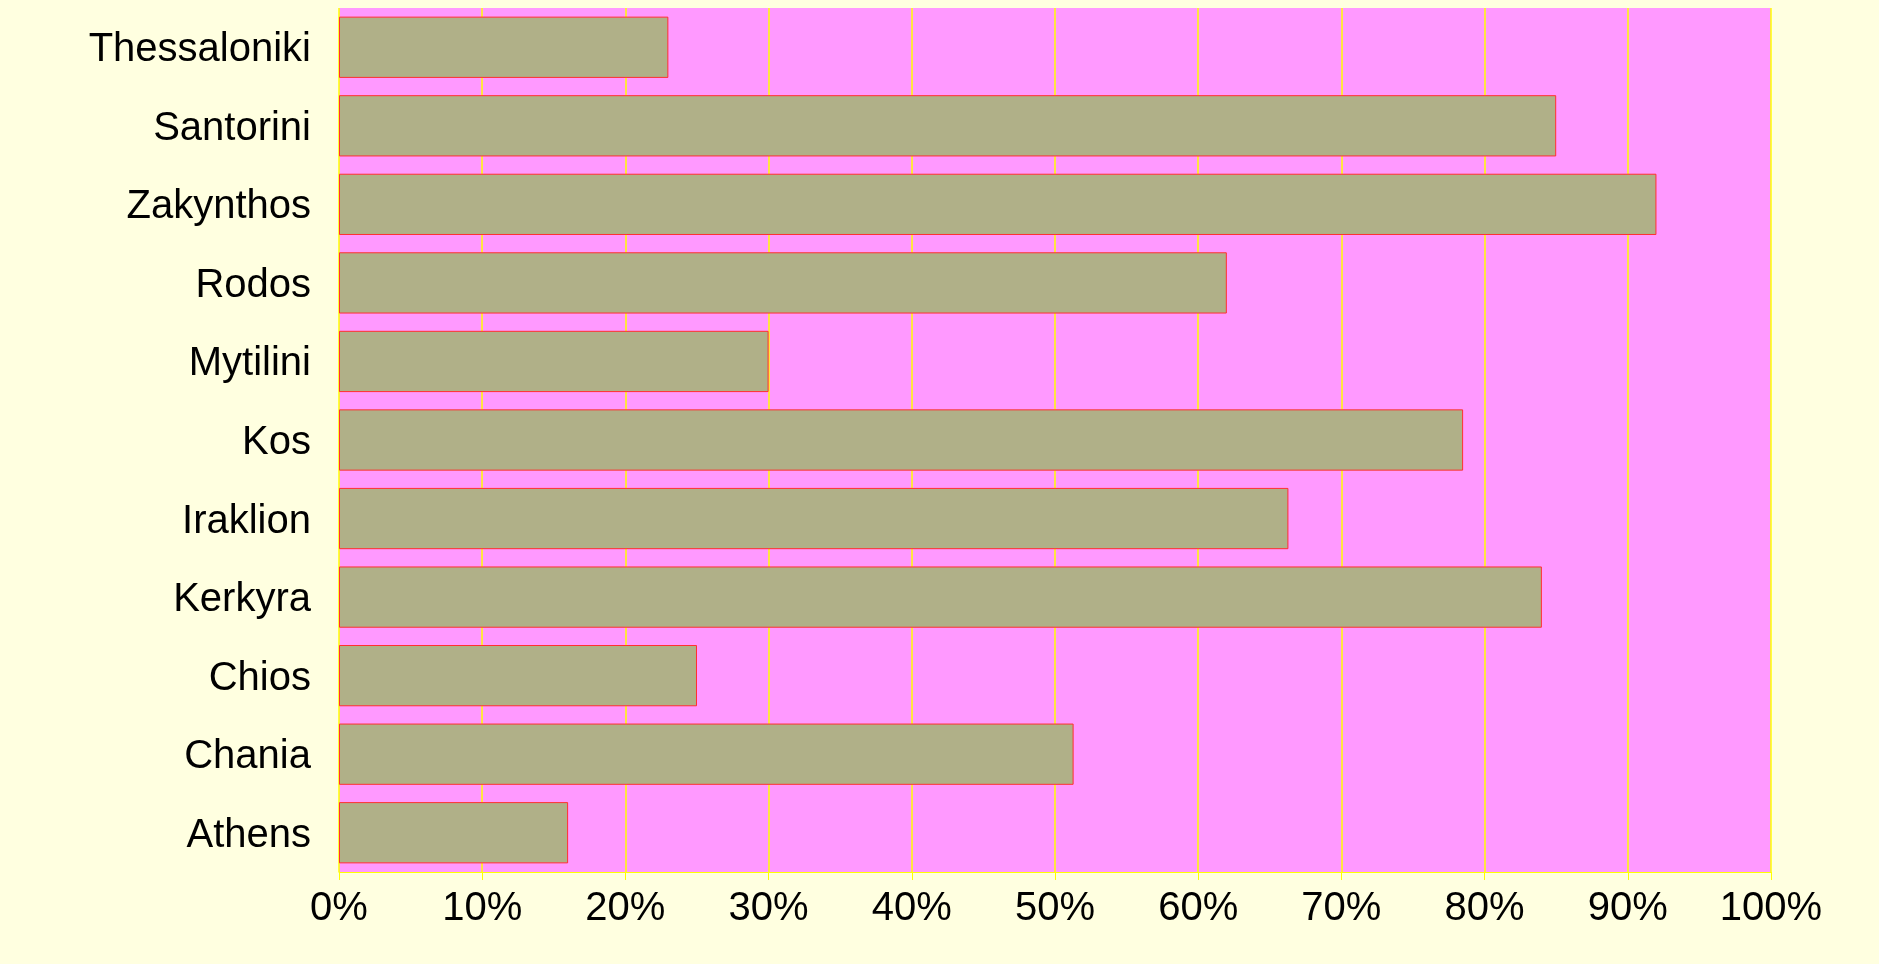  I want to click on x-tick-label: 40%, so click(911, 906).